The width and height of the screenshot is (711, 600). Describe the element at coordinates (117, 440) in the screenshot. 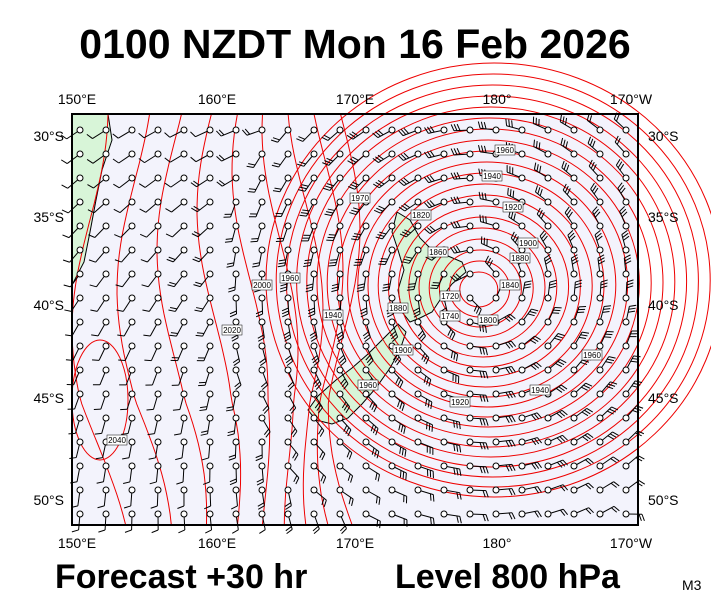

I see `contour-label: 2040` at that location.